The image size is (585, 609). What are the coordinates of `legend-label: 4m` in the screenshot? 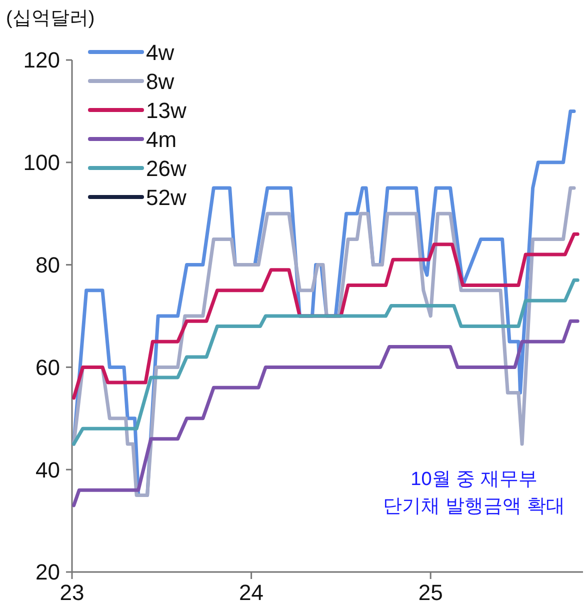 It's located at (161, 139).